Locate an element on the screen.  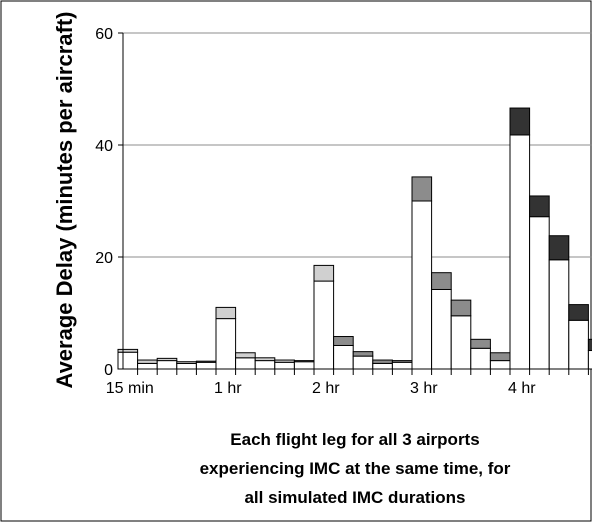
y-tick-label: 60 is located at coordinates (104, 34).